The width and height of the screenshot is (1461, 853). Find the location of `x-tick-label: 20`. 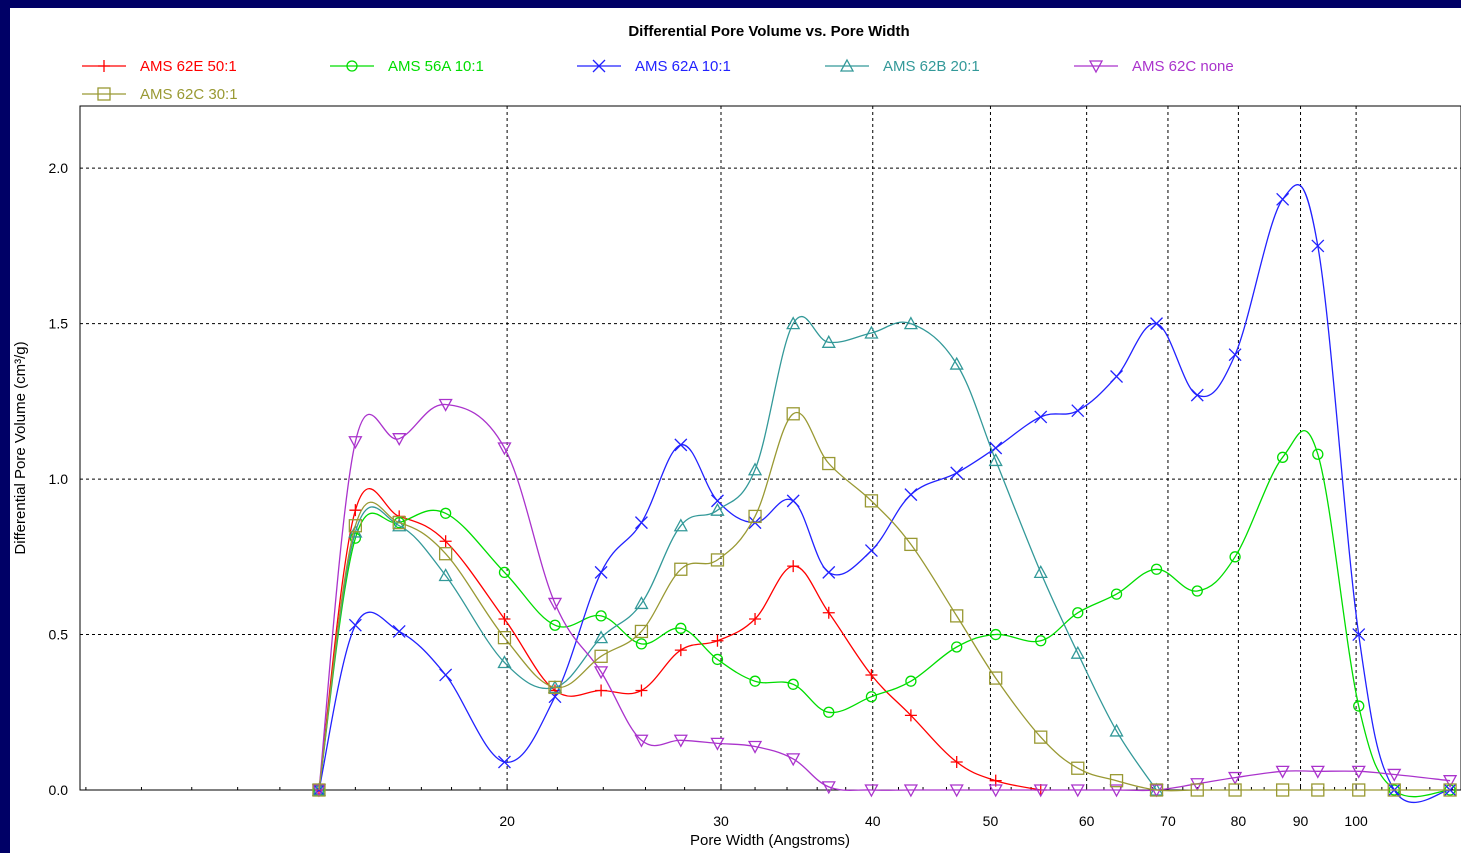

x-tick-label: 20 is located at coordinates (507, 821).